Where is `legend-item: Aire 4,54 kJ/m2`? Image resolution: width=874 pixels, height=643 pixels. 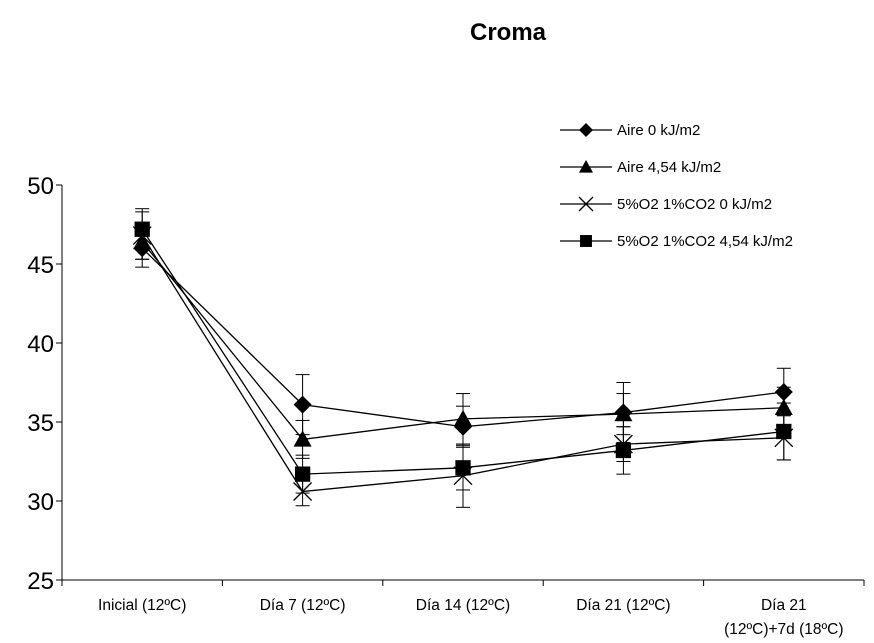 legend-item: Aire 4,54 kJ/m2 is located at coordinates (640, 167).